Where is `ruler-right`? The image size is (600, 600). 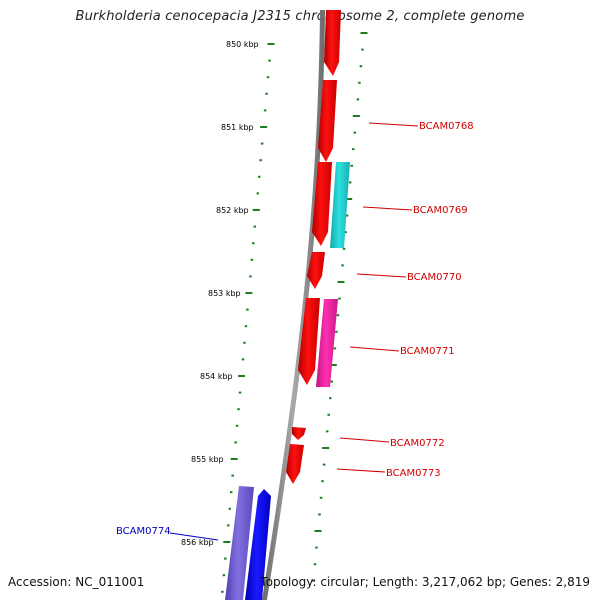 ruler-right is located at coordinates (340, 307).